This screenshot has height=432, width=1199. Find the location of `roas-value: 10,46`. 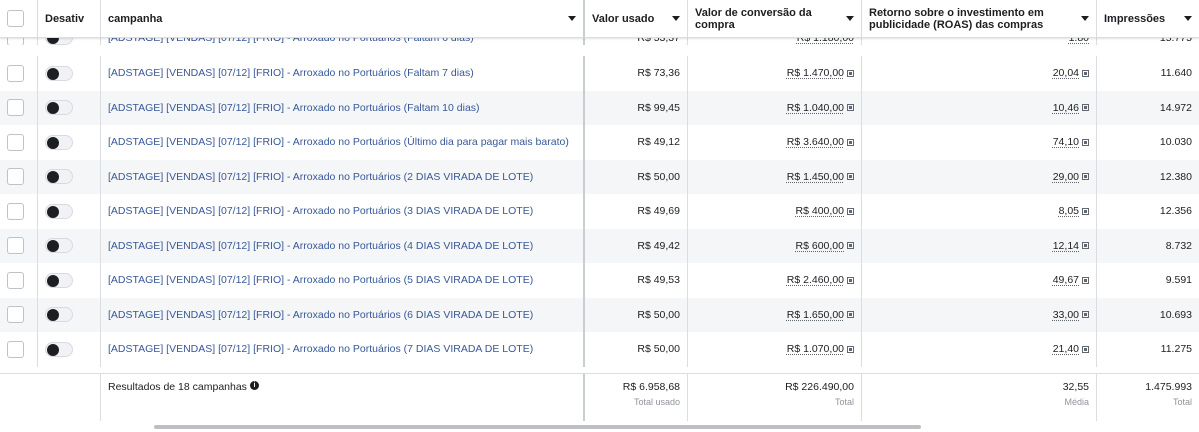

roas-value: 10,46 is located at coordinates (1065, 107).